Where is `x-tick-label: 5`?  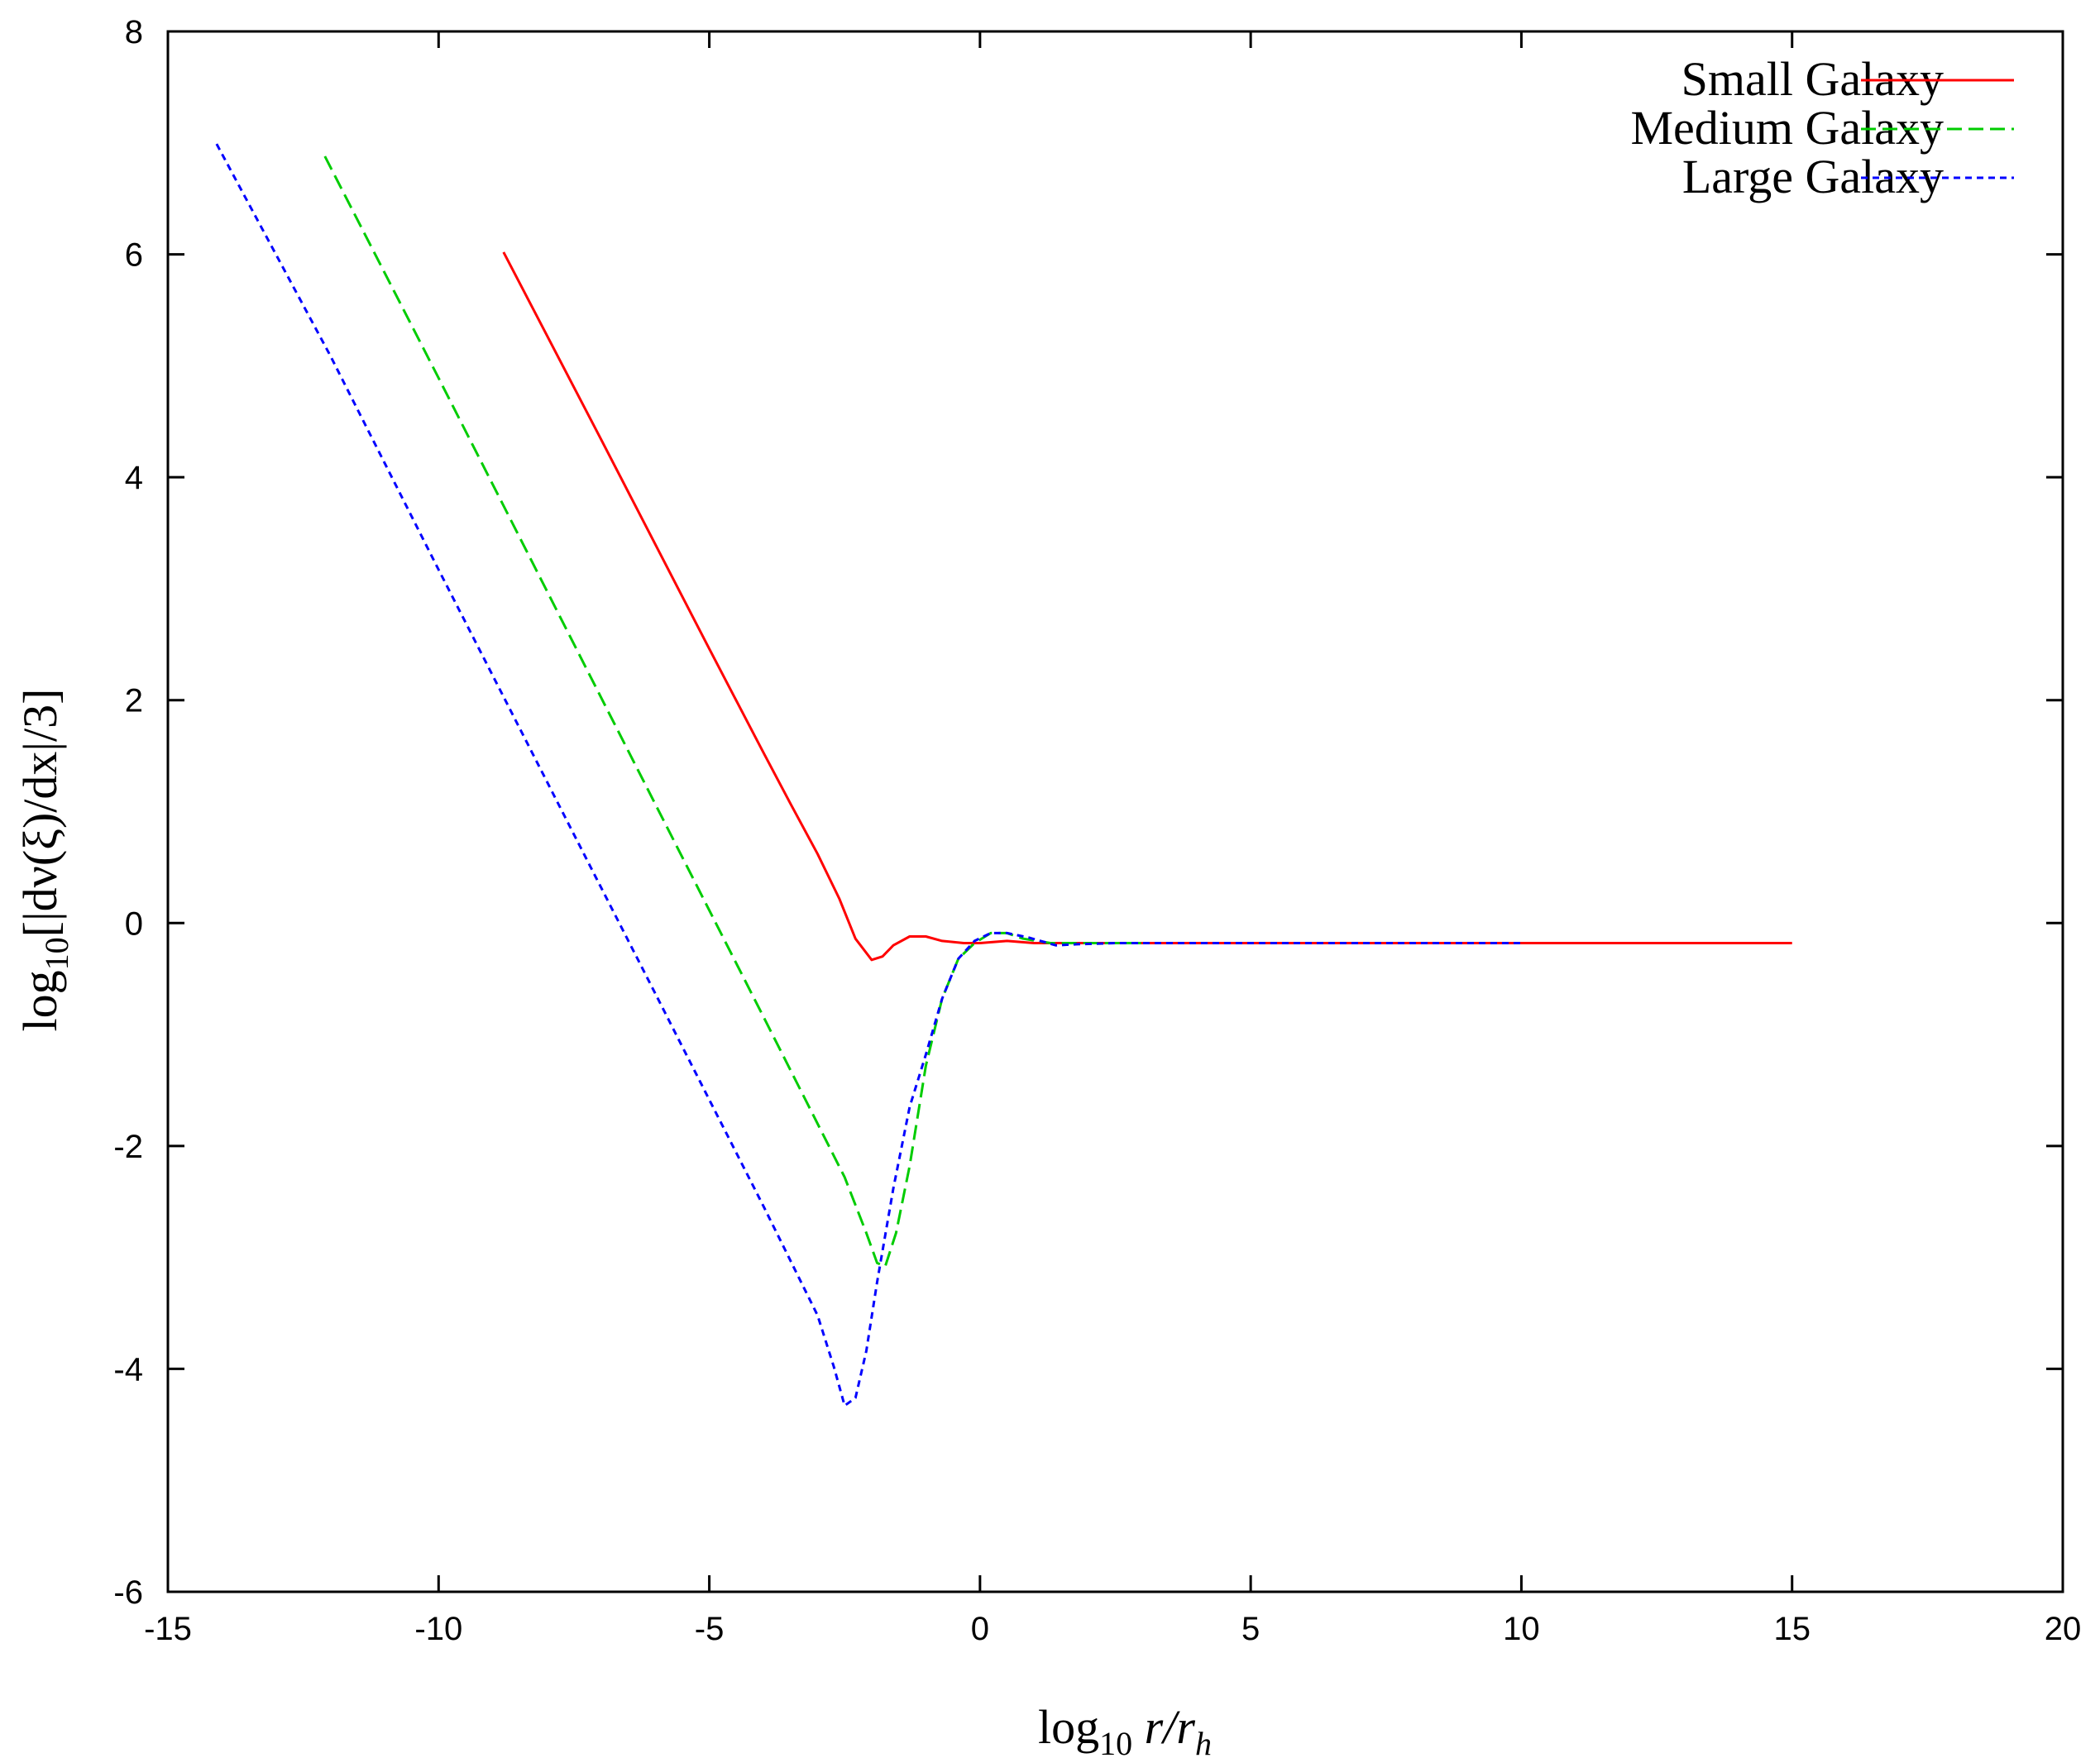 x-tick-label: 5 is located at coordinates (1250, 1629).